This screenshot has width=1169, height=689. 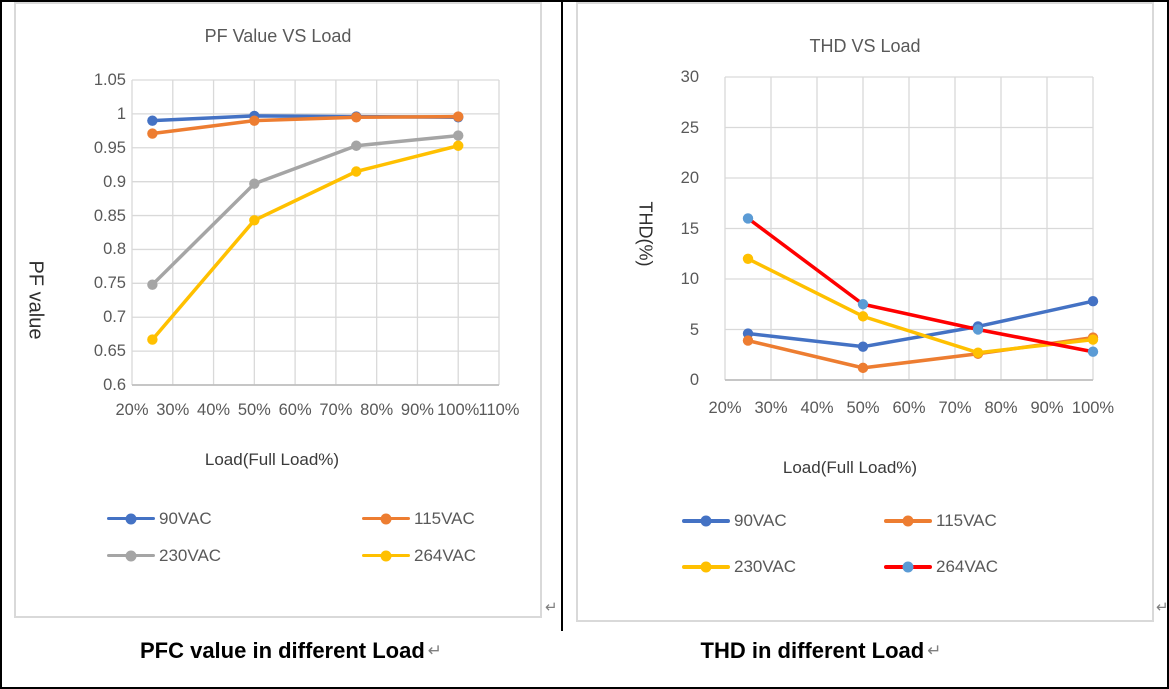 What do you see at coordinates (689, 127) in the screenshot?
I see `y-tick-label: 25` at bounding box center [689, 127].